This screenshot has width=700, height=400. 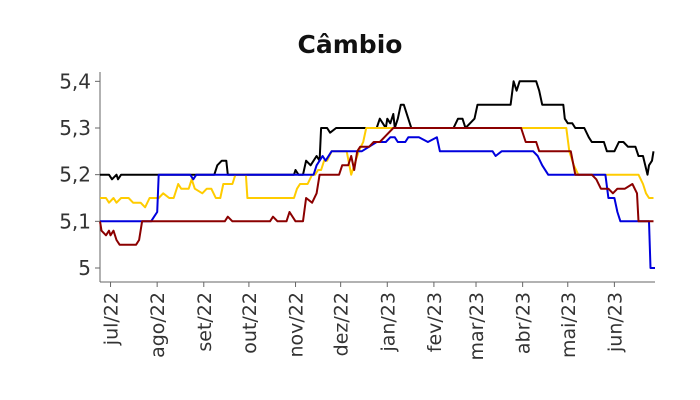 I want to click on y-tick-label: 5,3, so click(x=75, y=128).